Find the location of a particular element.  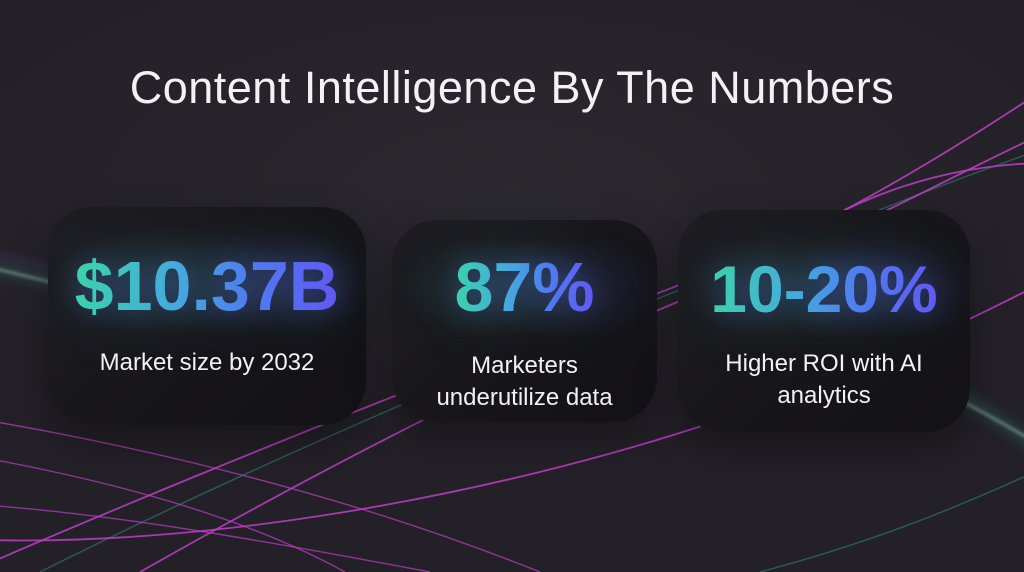

stat-card-market-size: $10.37B Market size by 2032 is located at coordinates (207, 316).